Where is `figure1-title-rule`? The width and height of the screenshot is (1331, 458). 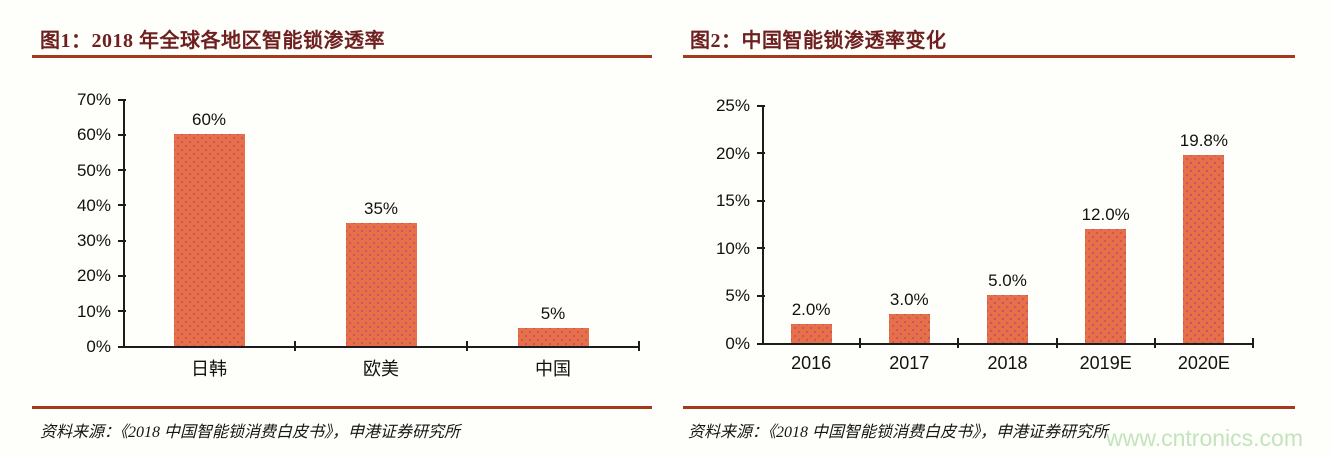 figure1-title-rule is located at coordinates (342, 56).